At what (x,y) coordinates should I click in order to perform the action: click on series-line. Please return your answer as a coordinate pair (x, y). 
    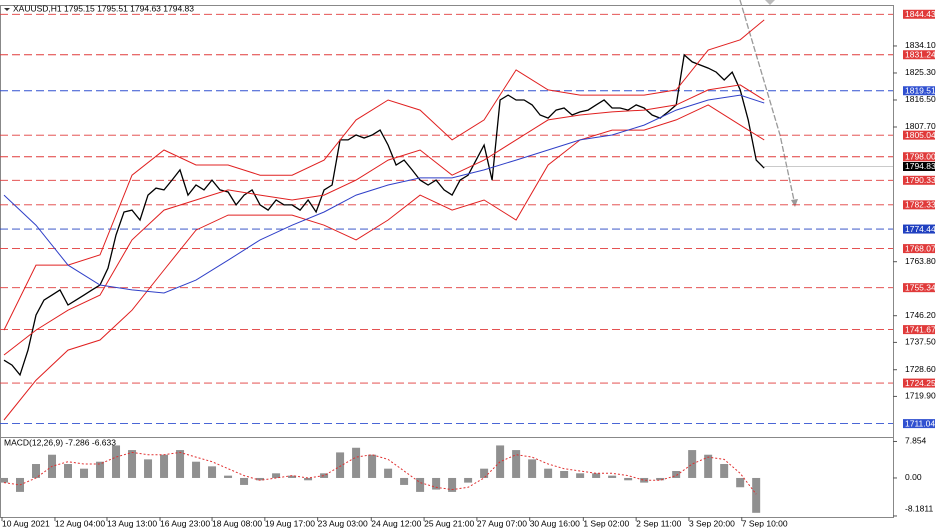
    Looking at the image, I should click on (380, 473).